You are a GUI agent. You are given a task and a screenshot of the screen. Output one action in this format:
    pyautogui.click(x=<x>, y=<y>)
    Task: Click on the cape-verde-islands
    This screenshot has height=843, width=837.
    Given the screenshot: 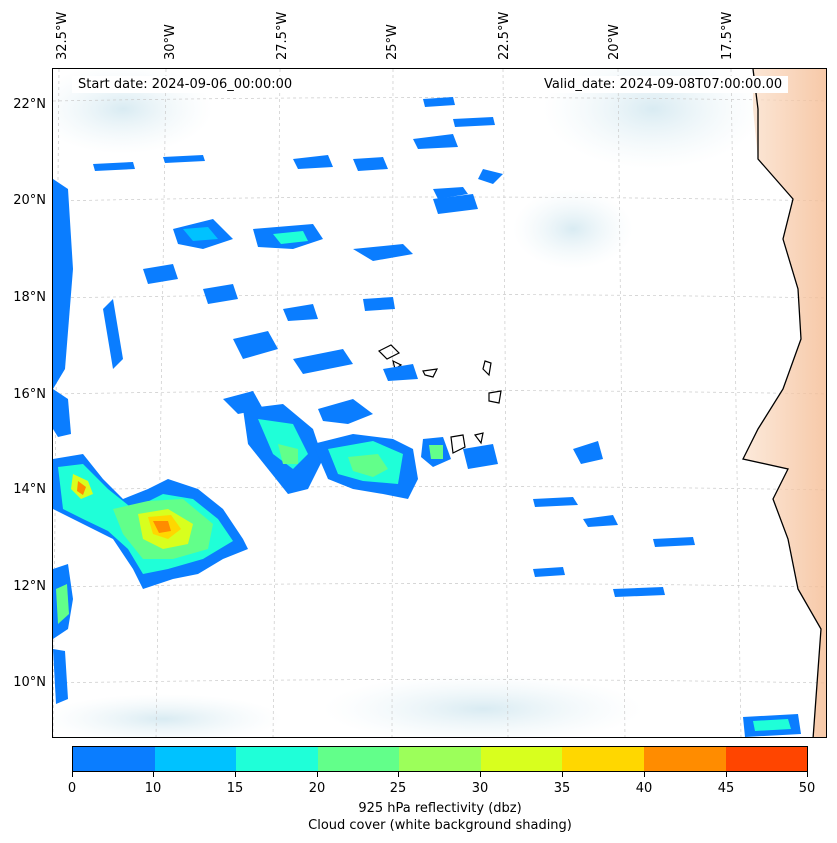 What is the action you would take?
    pyautogui.click(x=439, y=399)
    